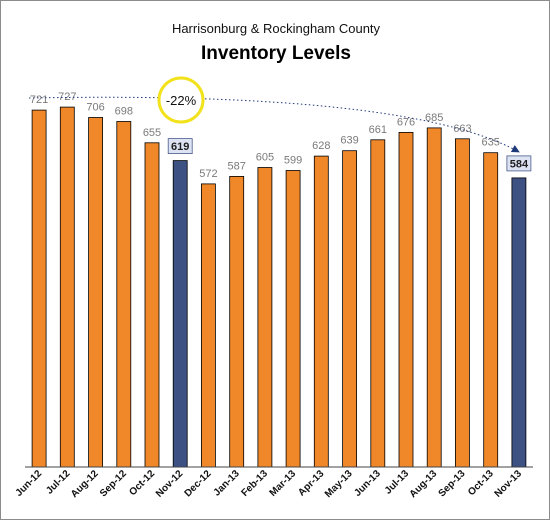  I want to click on x-tick-Jan-13: Jan-13, so click(227, 483).